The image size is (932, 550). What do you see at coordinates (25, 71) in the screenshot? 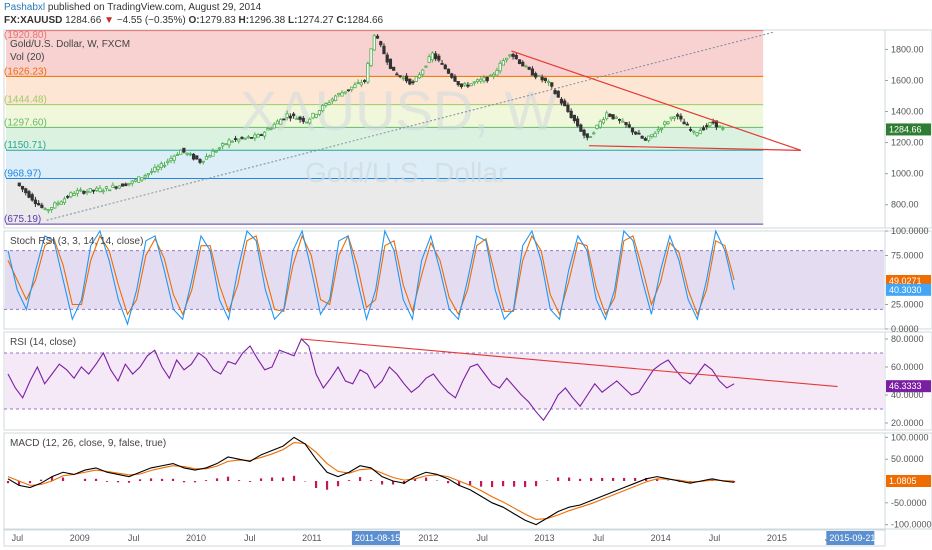
I see `fib-label: (1626.23)` at bounding box center [25, 71].